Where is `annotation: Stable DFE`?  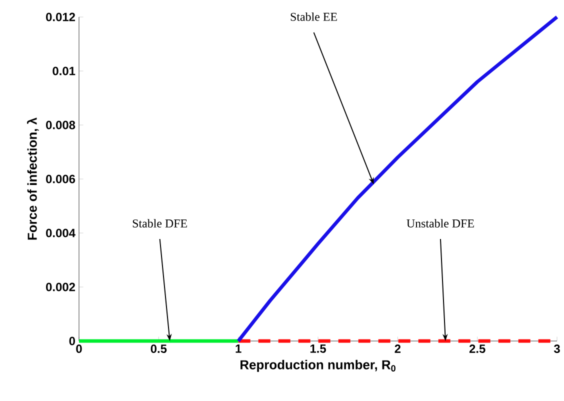
annotation: Stable DFE is located at coordinates (159, 223).